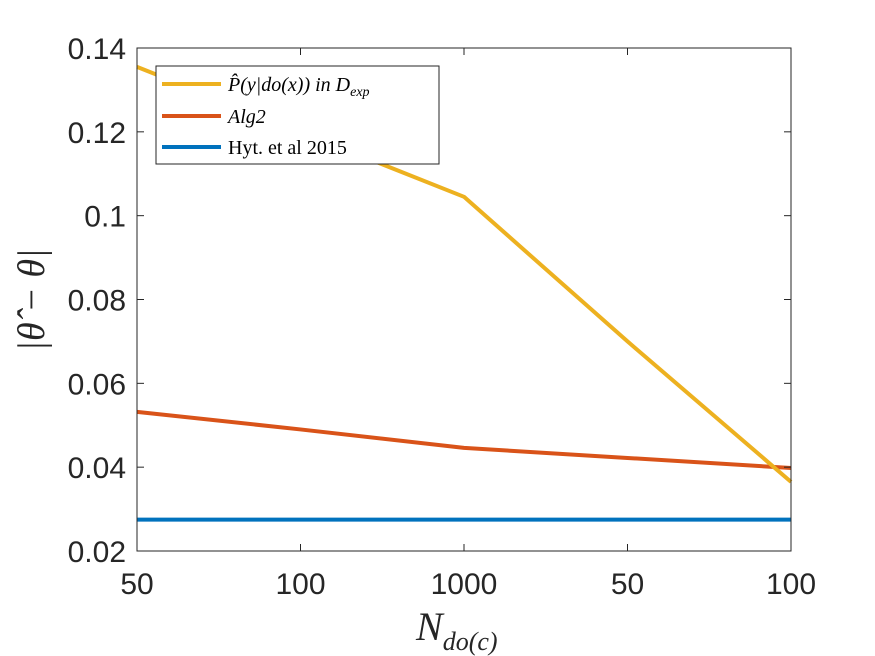  I want to click on y-tick-label: 0.14, so click(97, 49).